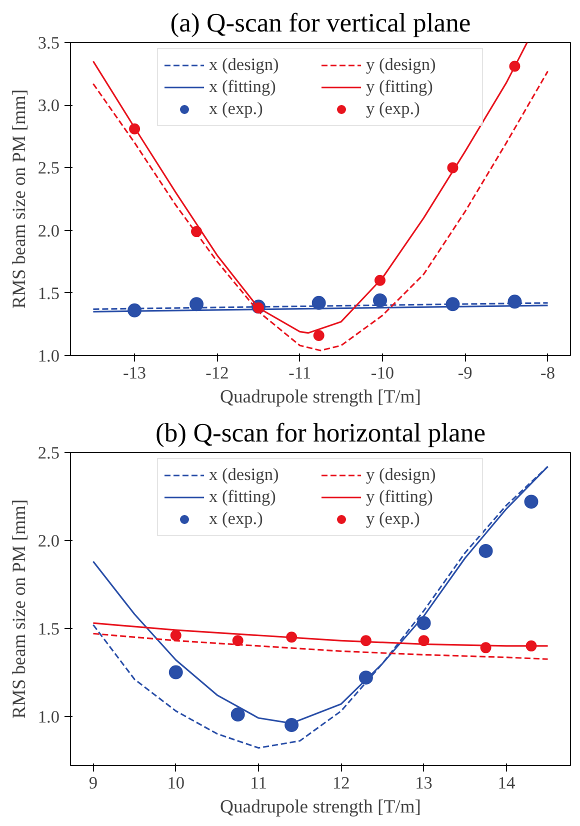  I want to click on x-tick-label: 11, so click(258, 783).